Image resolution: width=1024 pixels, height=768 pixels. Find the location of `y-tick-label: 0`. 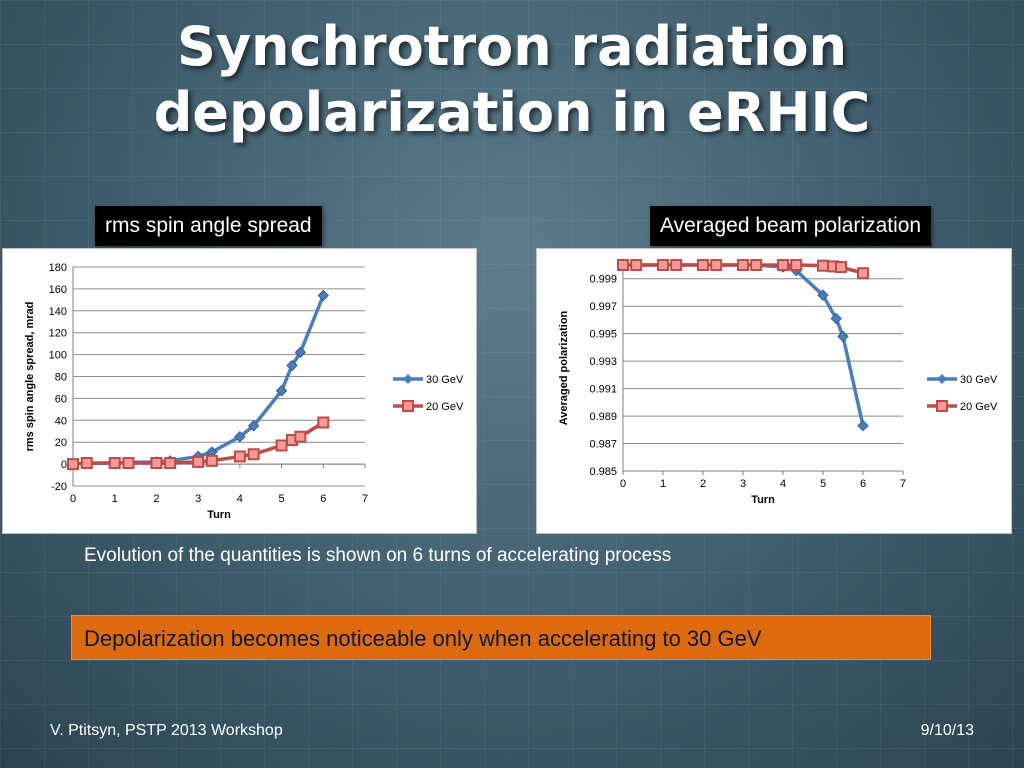

y-tick-label: 0 is located at coordinates (64, 465).